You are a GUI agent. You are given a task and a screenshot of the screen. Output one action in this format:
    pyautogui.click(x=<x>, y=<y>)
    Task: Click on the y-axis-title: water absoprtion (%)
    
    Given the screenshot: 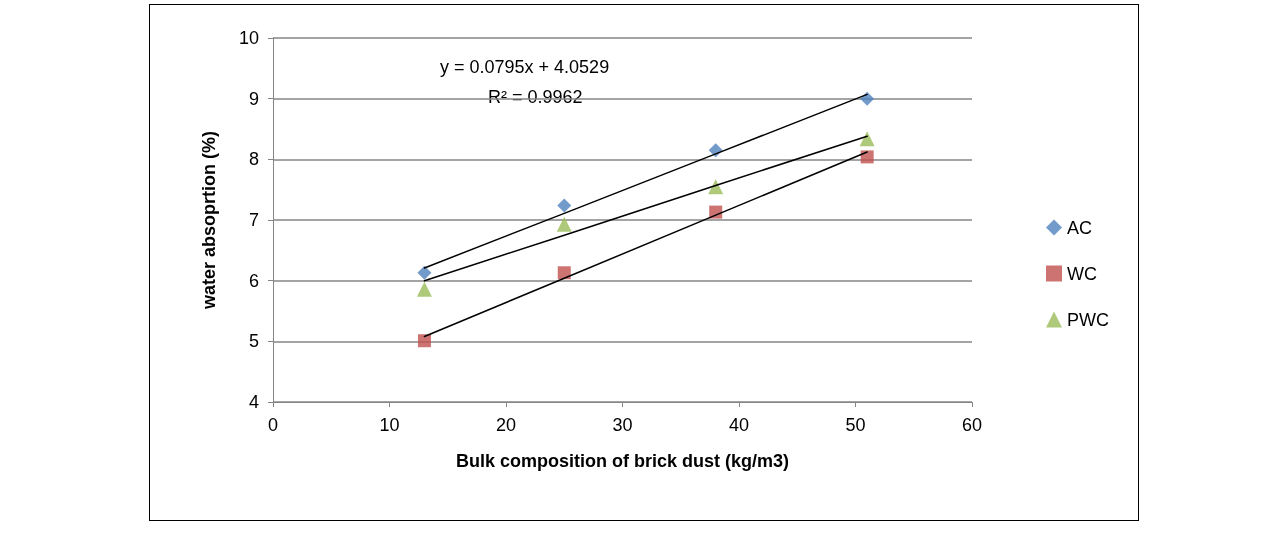 What is the action you would take?
    pyautogui.click(x=209, y=220)
    